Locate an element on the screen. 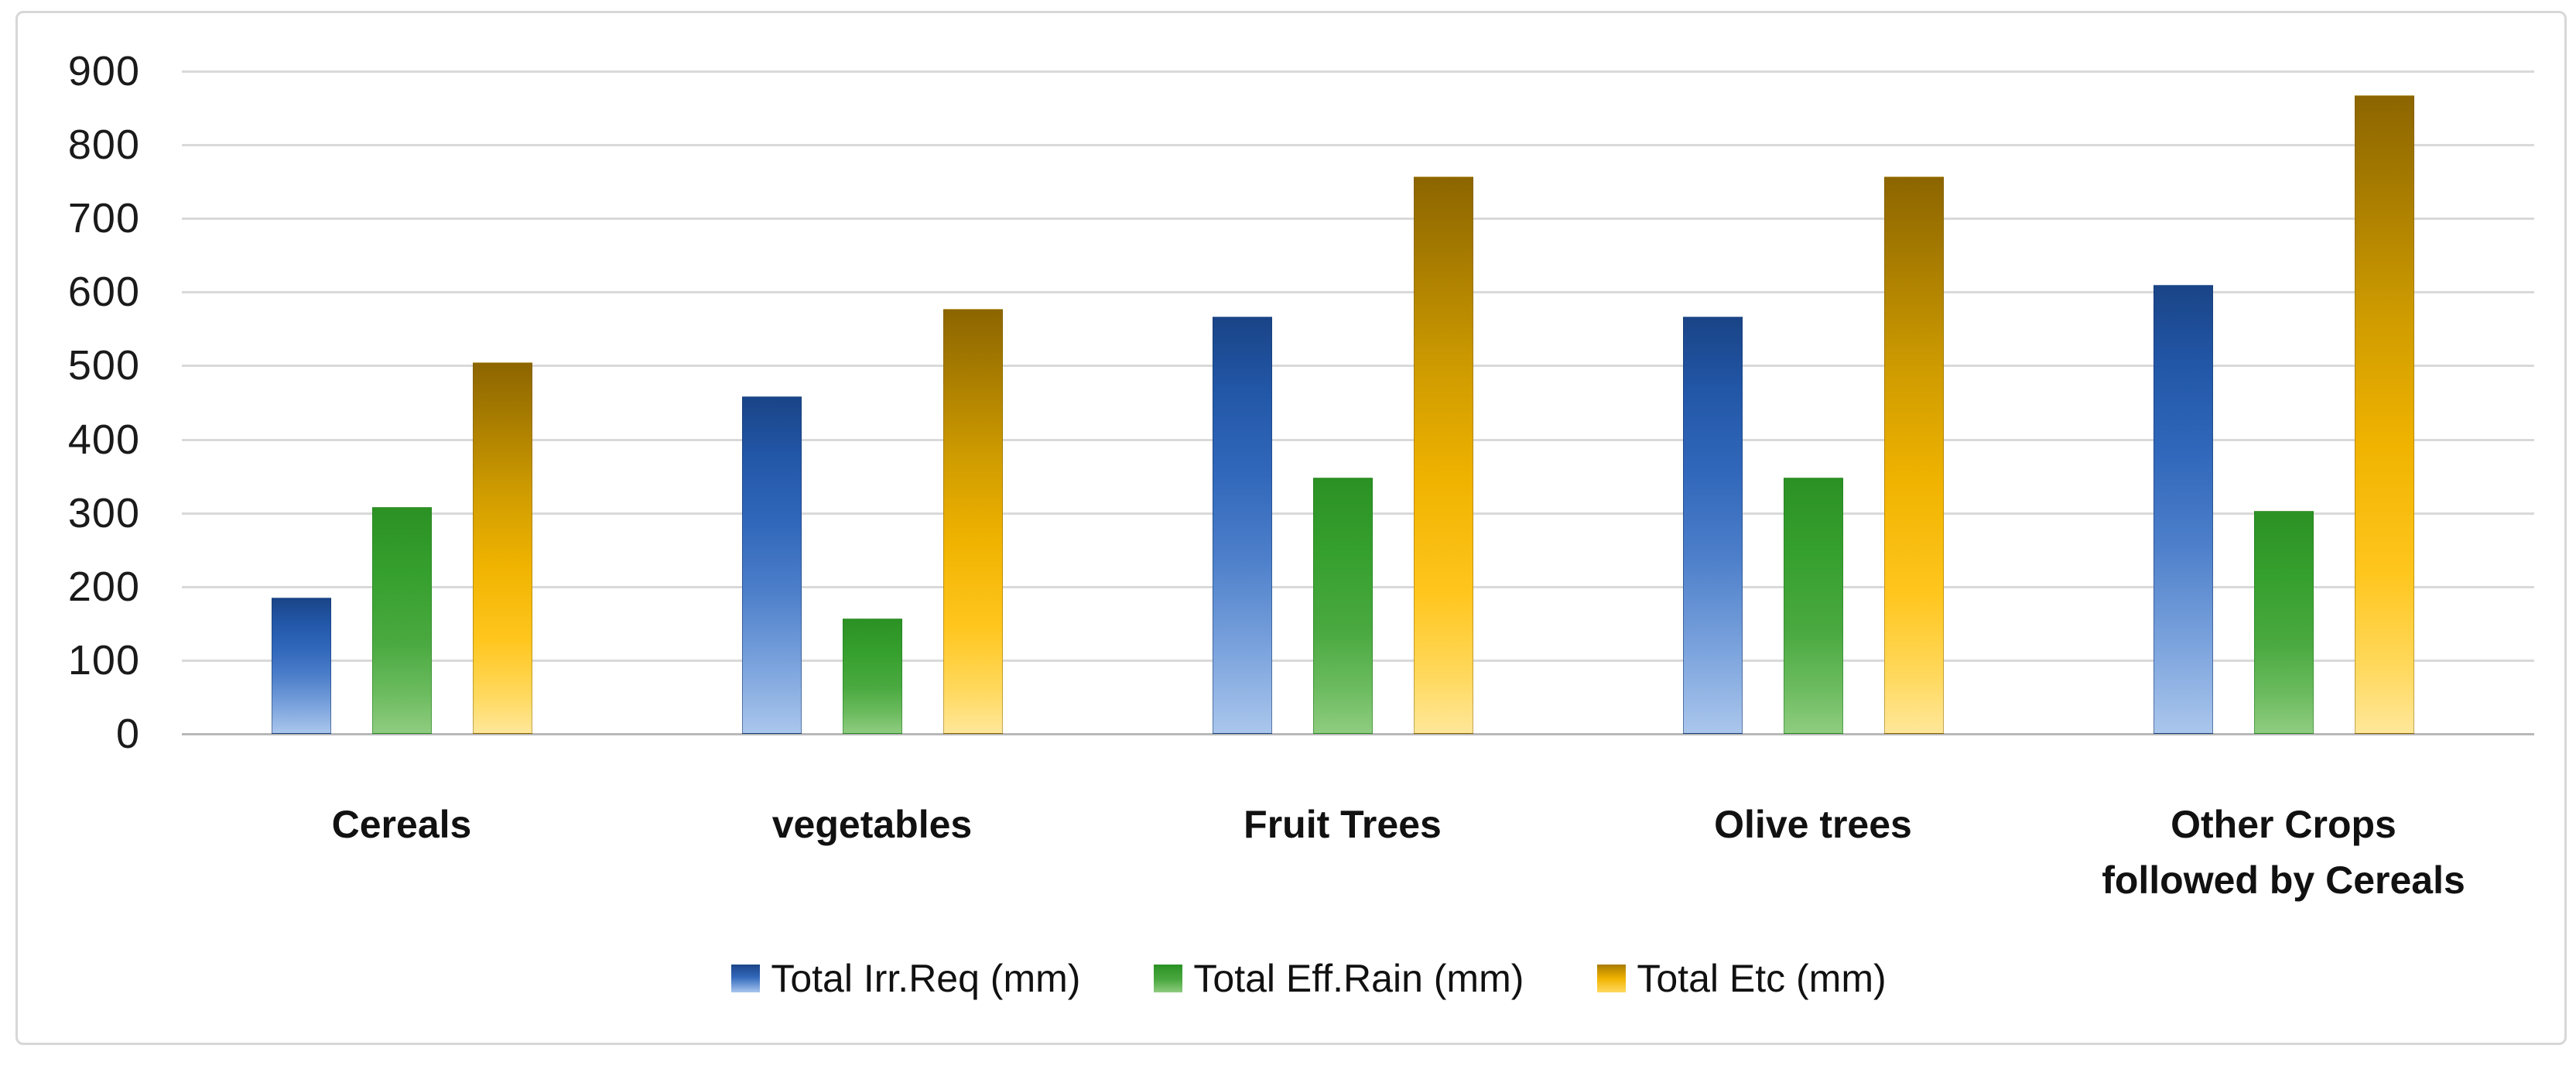 The width and height of the screenshot is (2576, 1076). y-tick-label: 900 is located at coordinates (104, 71).